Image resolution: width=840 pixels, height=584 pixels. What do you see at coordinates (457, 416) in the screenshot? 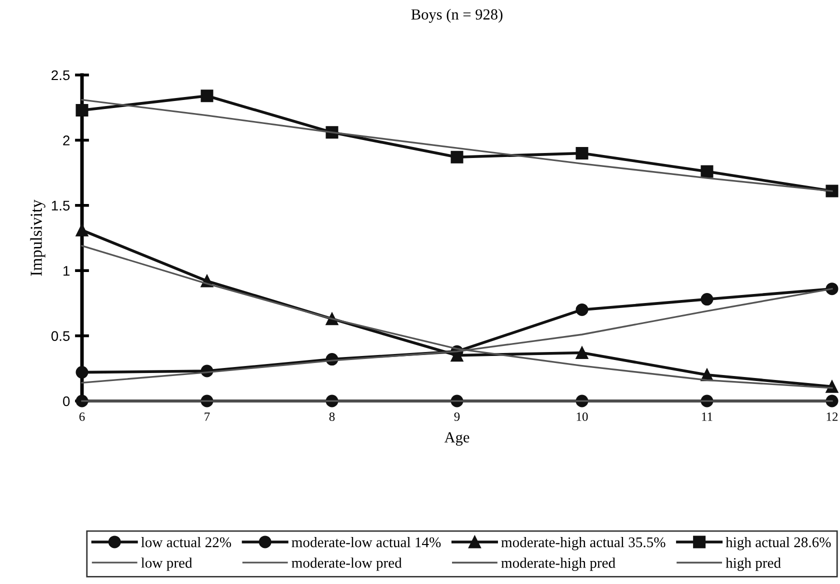
I see `x-tick-label: 9` at bounding box center [457, 416].